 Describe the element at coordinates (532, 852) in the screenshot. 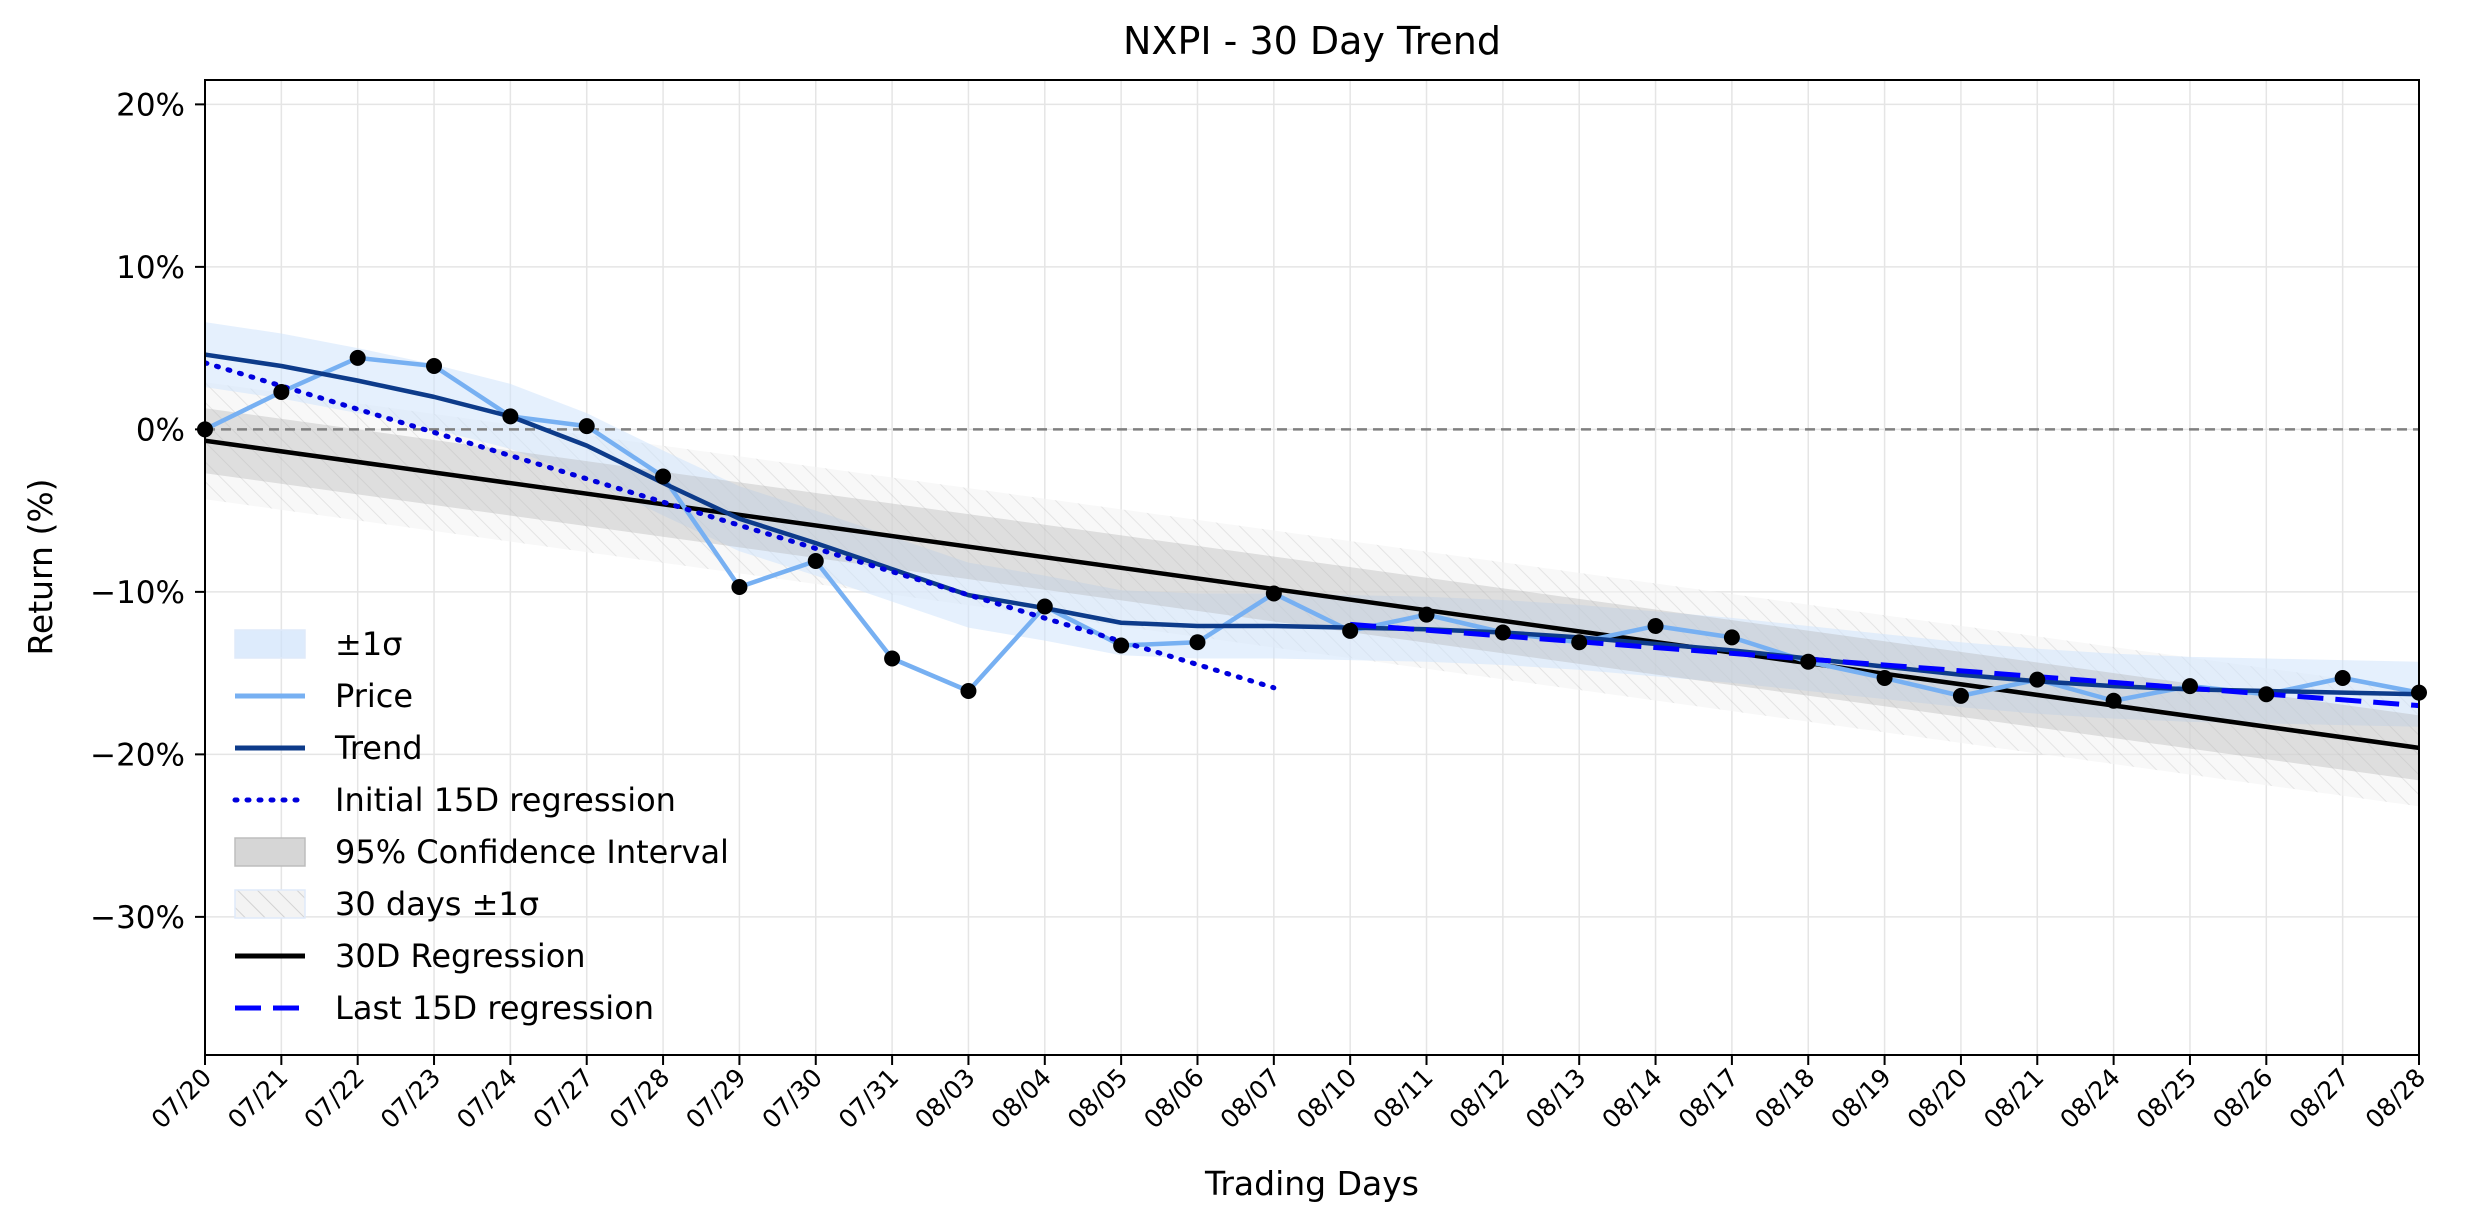

I see `legend-label: 95% Confidence Interval` at that location.